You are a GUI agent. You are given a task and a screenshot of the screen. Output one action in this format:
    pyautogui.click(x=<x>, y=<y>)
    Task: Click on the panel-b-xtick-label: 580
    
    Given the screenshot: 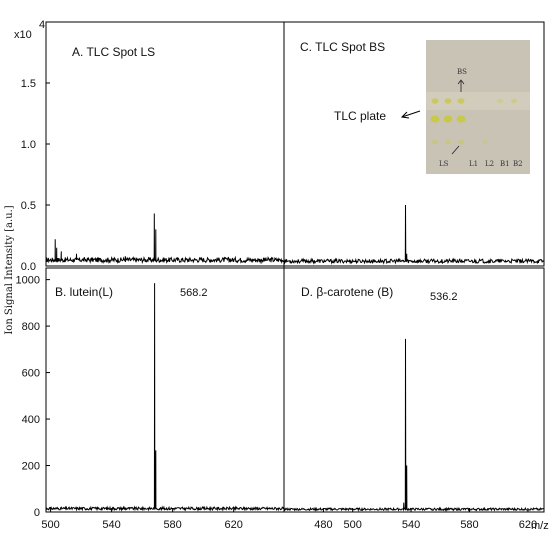 What is the action you would take?
    pyautogui.click(x=172, y=525)
    